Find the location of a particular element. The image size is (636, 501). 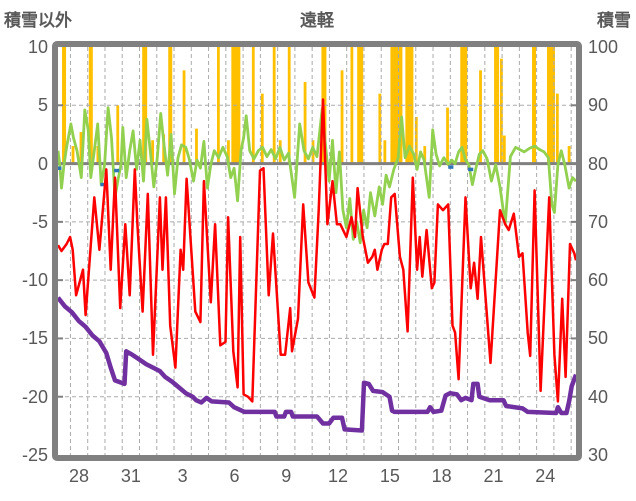

x-axis-tick-label: 21 is located at coordinates (493, 476).